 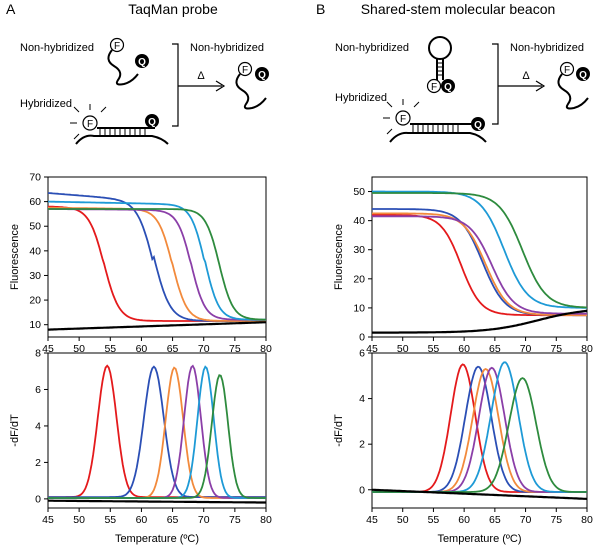 What do you see at coordinates (11, 9) in the screenshot?
I see `panel-a-letter: A` at bounding box center [11, 9].